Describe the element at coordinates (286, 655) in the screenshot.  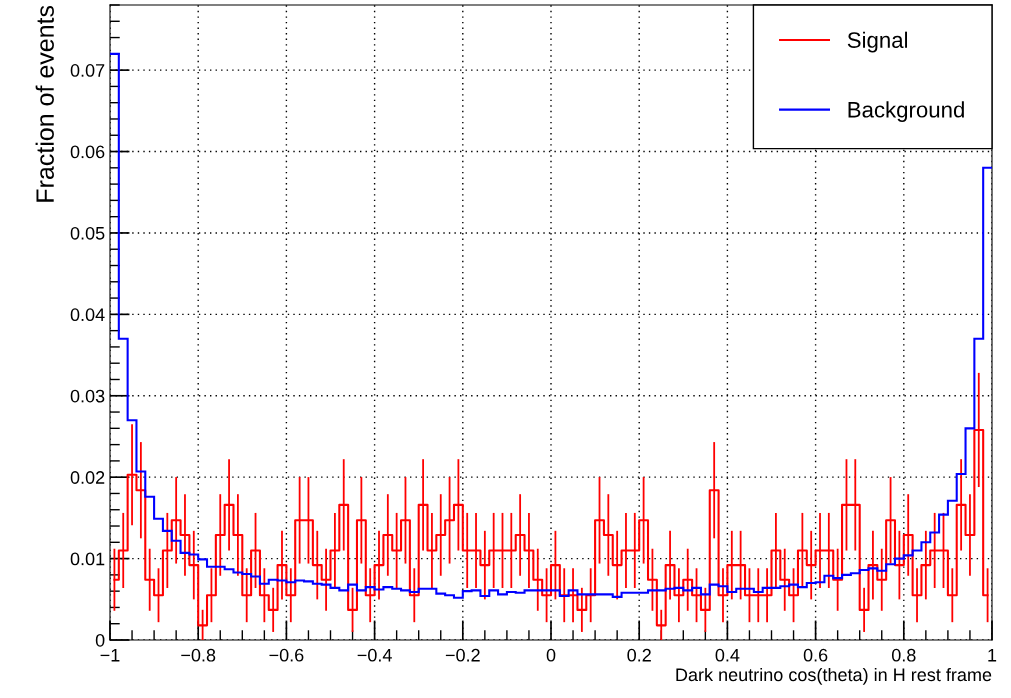
I see `x-tick-label: −0.6` at that location.